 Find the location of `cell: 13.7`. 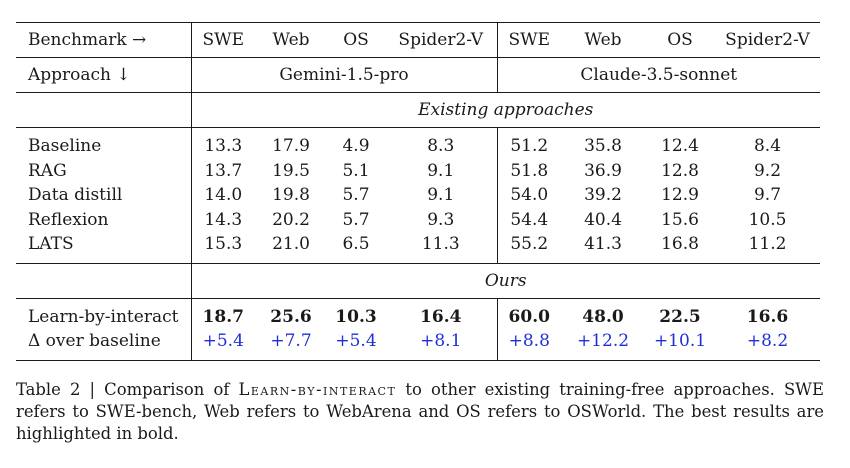

cell: 13.7 is located at coordinates (222, 170).